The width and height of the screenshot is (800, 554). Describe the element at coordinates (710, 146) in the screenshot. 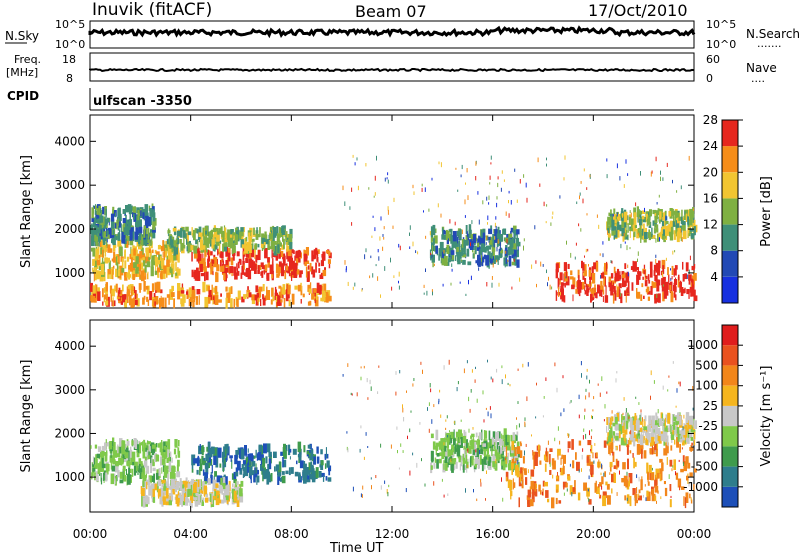

I see `power-colorbar-label: 24` at that location.